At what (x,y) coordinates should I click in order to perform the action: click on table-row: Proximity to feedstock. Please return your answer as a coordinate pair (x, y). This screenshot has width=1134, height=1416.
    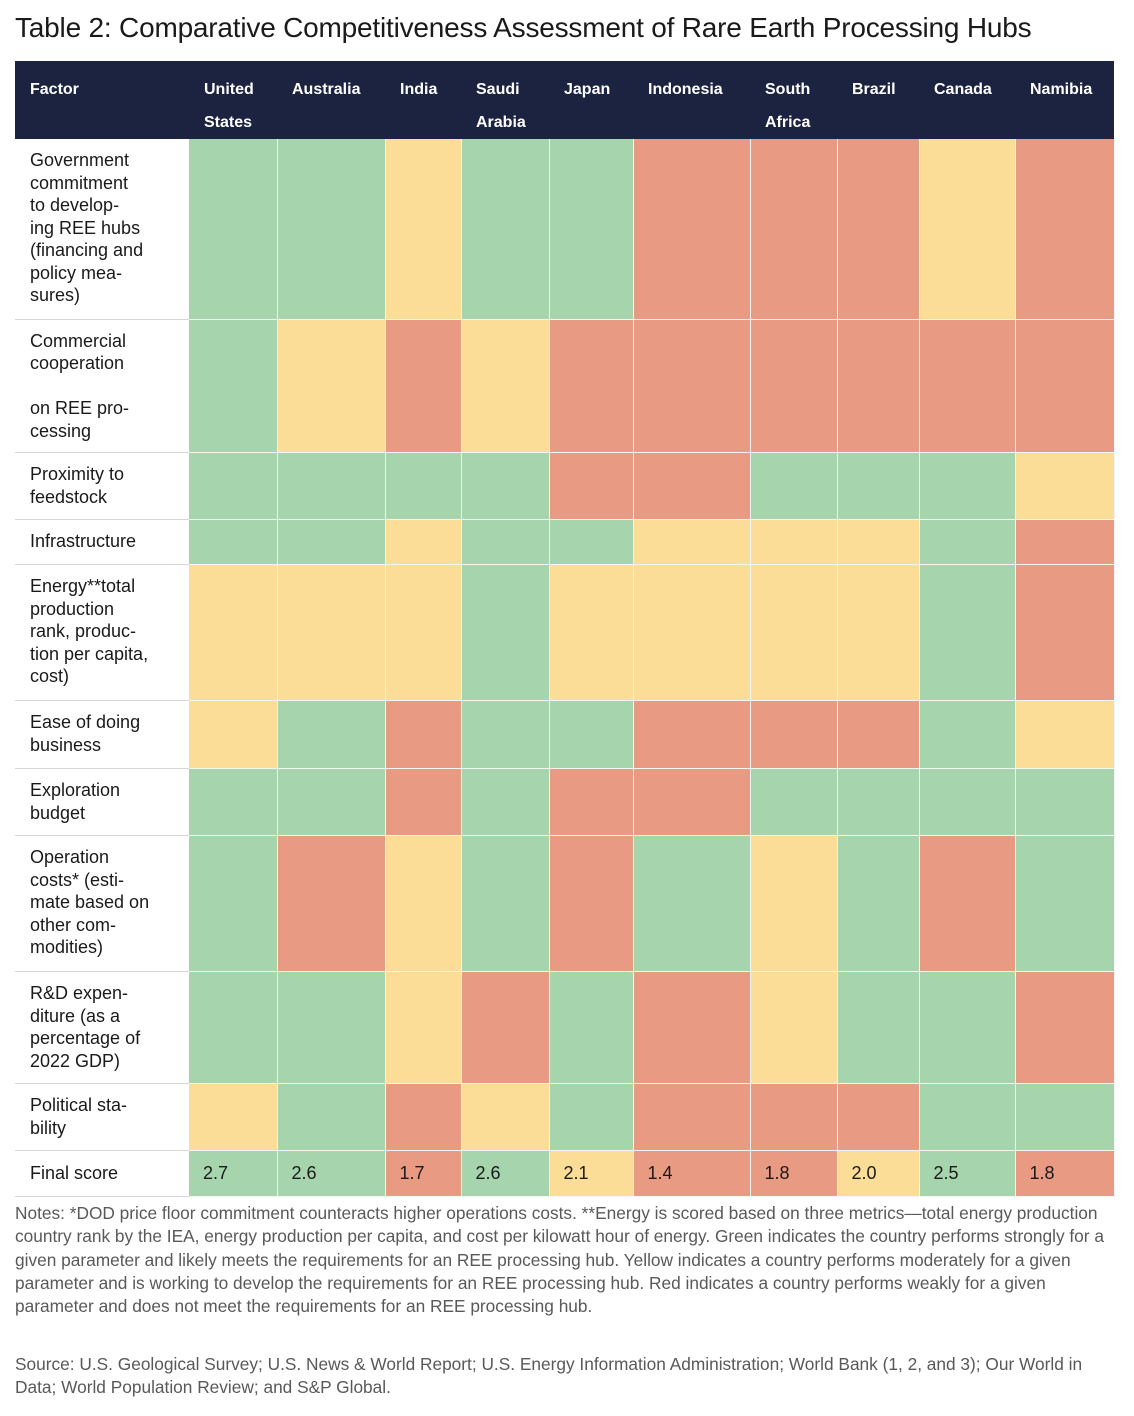
    Looking at the image, I should click on (565, 486).